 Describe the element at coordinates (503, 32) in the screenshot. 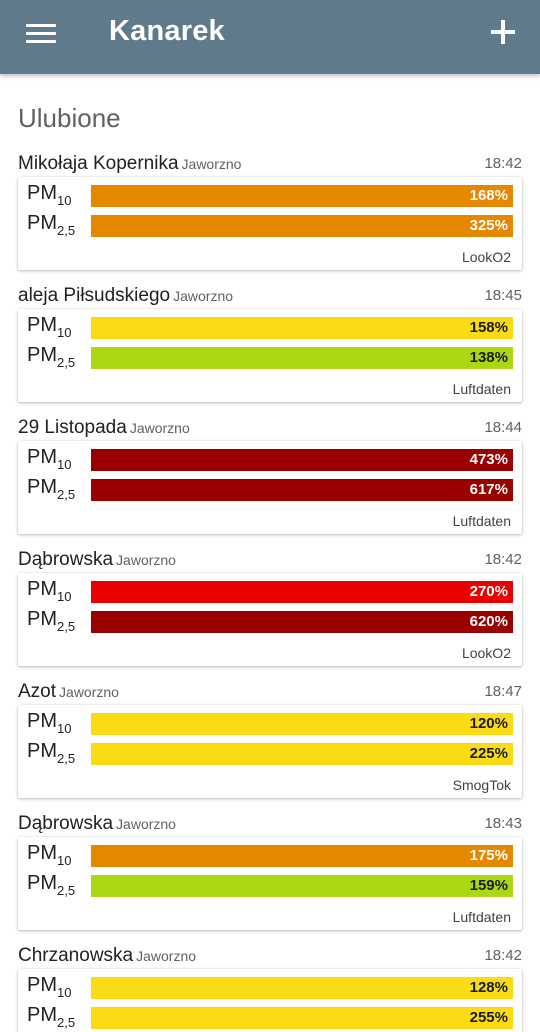

I see `add-icon` at that location.